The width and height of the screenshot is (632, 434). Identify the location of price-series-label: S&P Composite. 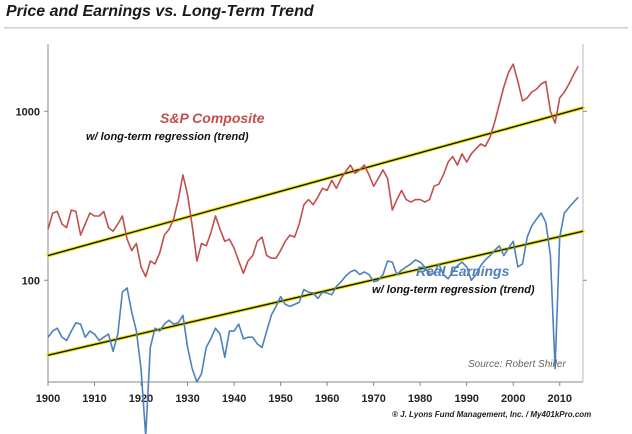
(212, 118).